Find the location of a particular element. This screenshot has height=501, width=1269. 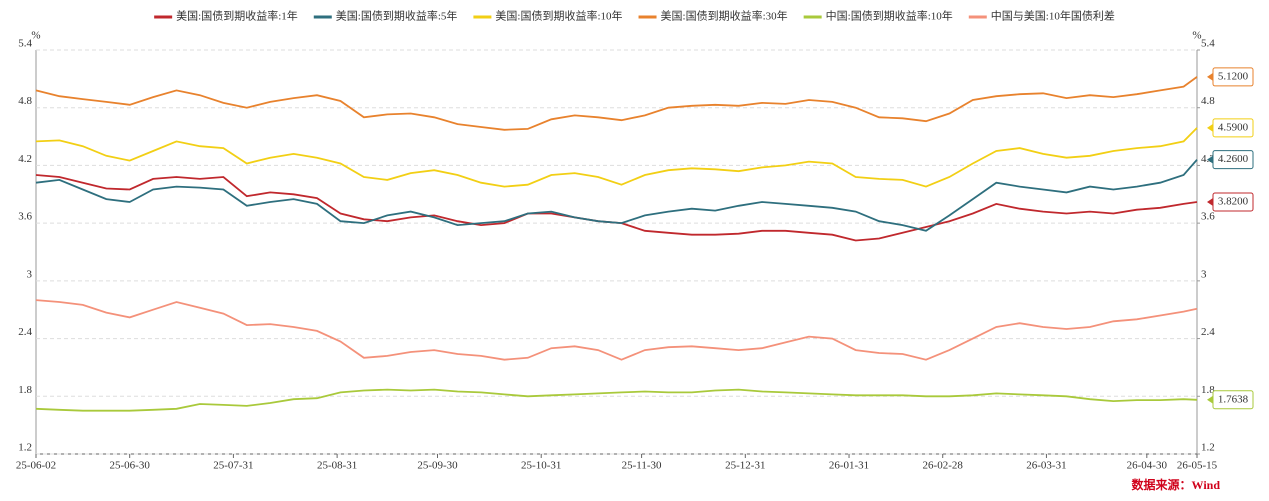

source-note: 数据来源：Wind is located at coordinates (1176, 484).